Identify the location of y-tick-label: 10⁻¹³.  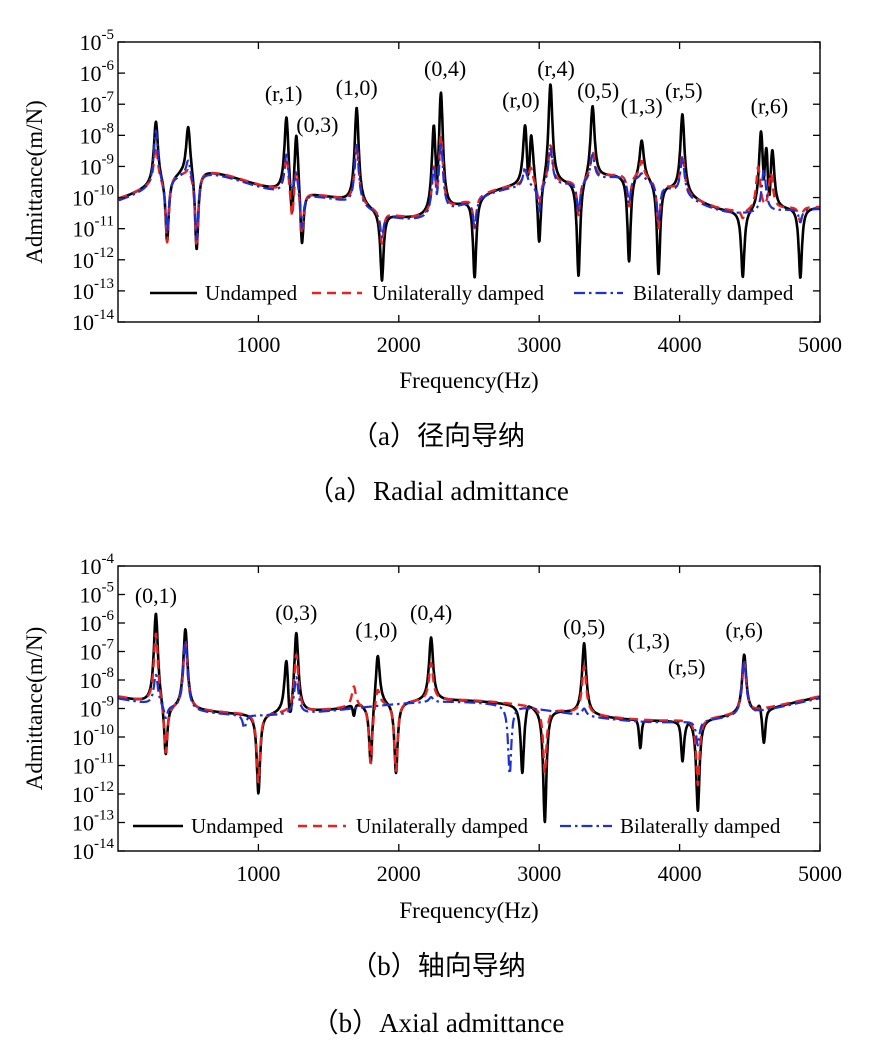
(93, 822).